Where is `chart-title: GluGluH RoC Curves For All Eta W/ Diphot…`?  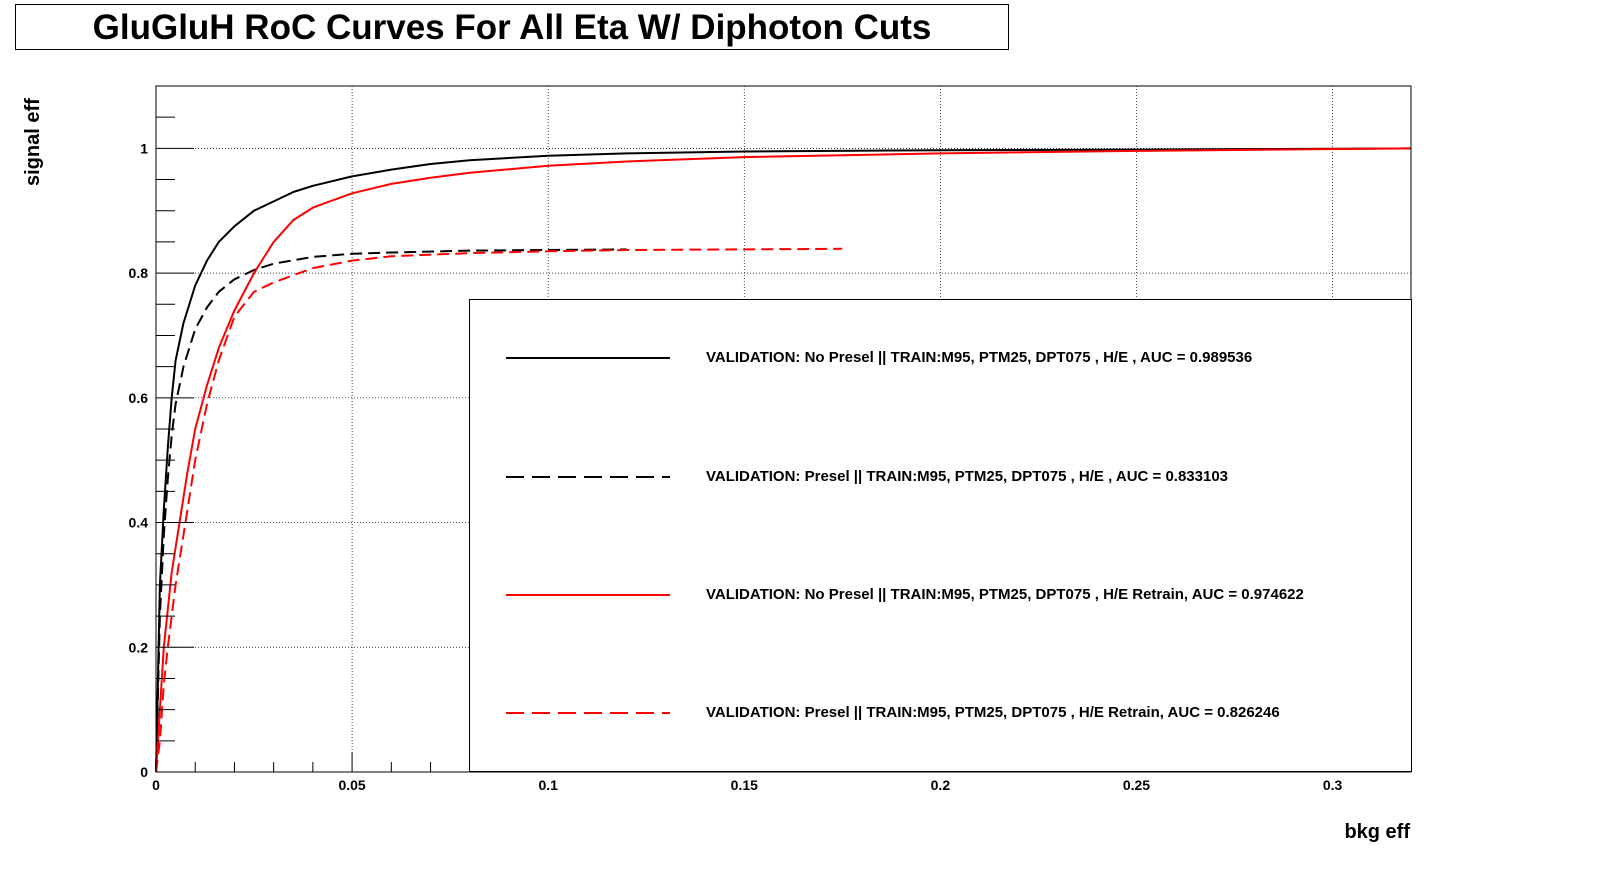
chart-title: GluGluH RoC Curves For All Eta W/ Diphot… is located at coordinates (512, 27).